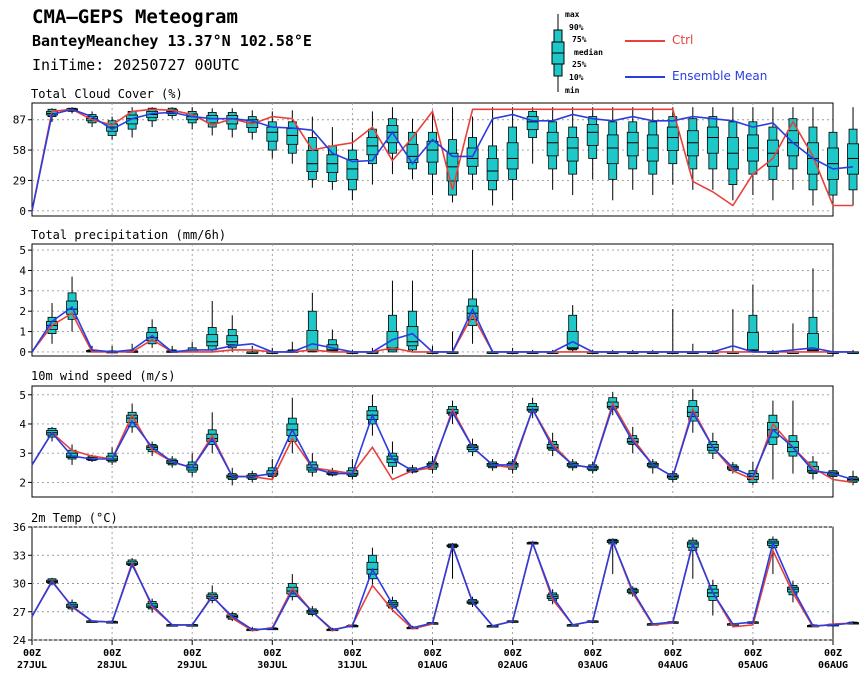 The width and height of the screenshot is (860, 680). Describe the element at coordinates (645, 77) in the screenshot. I see `legend-mean-line` at that location.